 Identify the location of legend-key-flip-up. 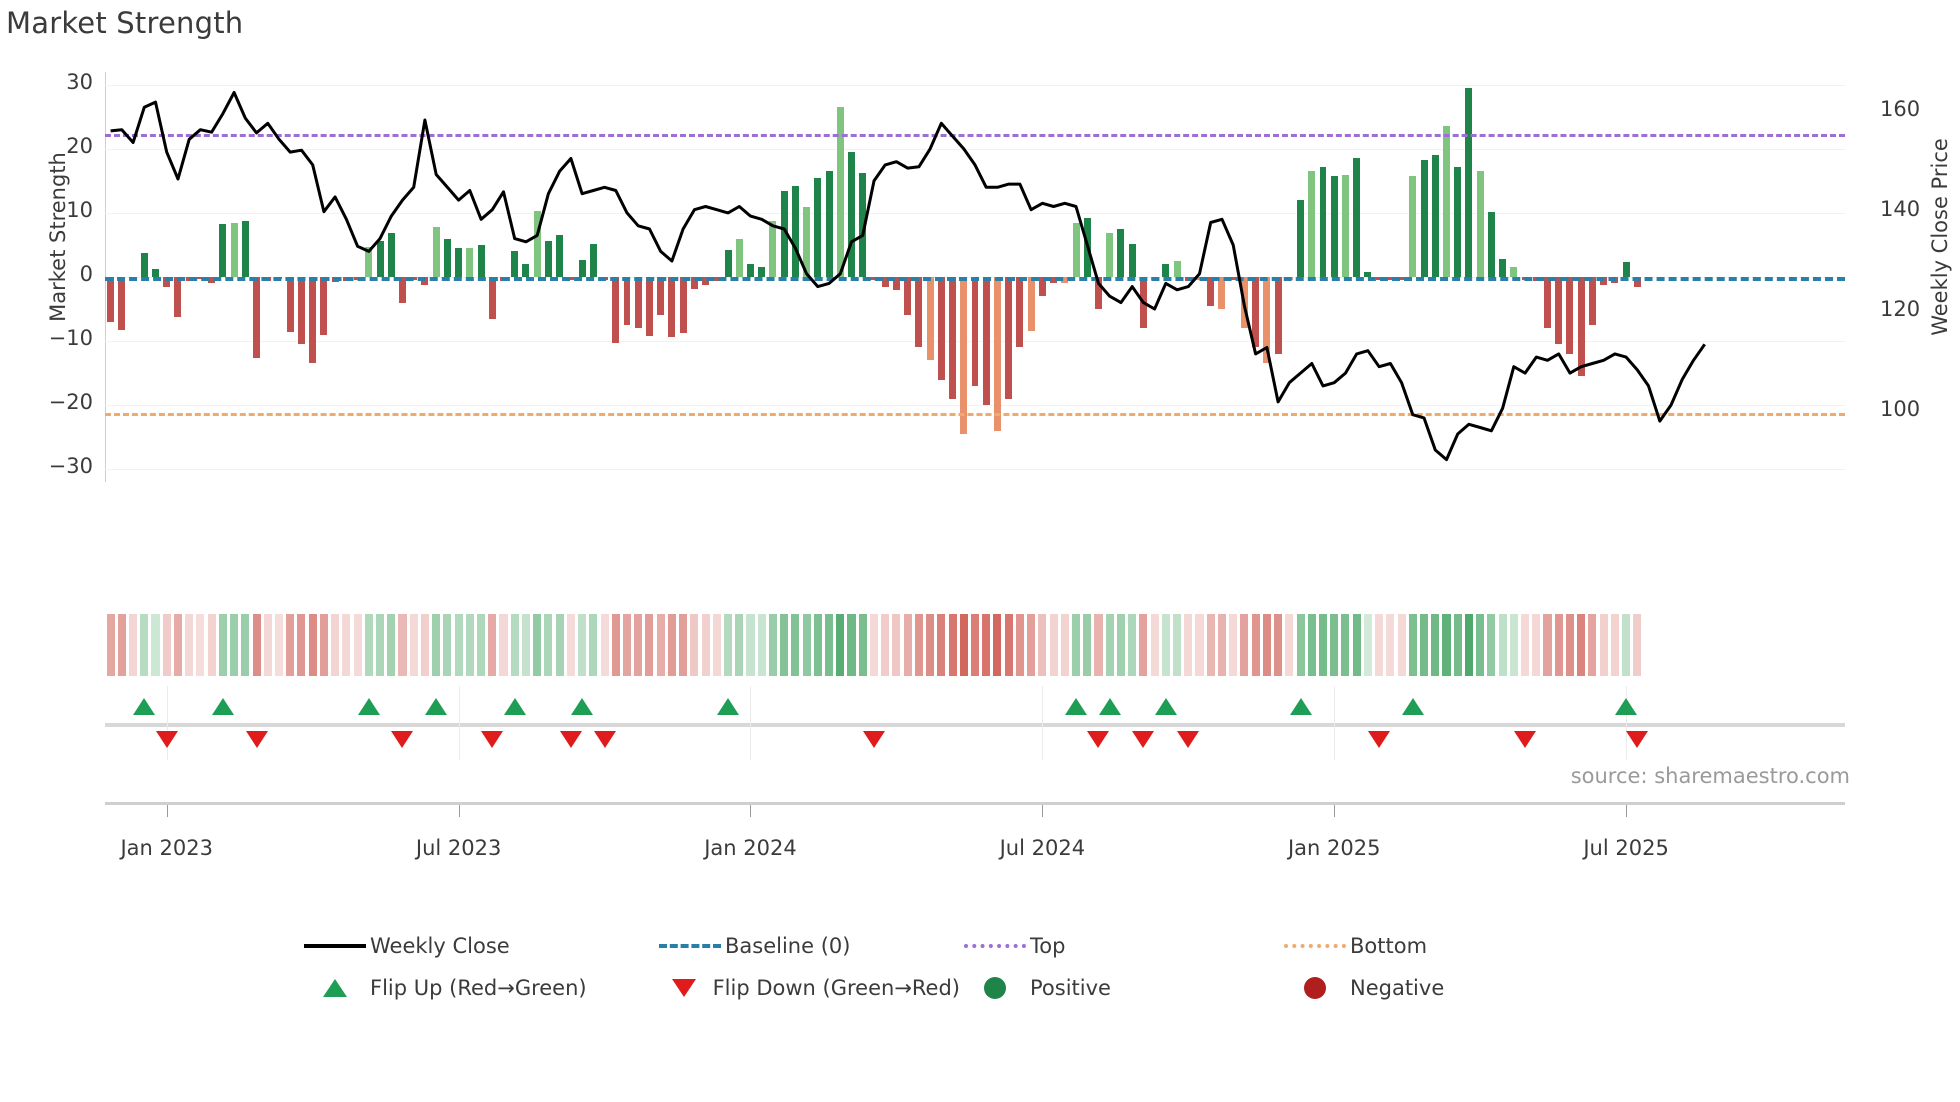
(335, 988).